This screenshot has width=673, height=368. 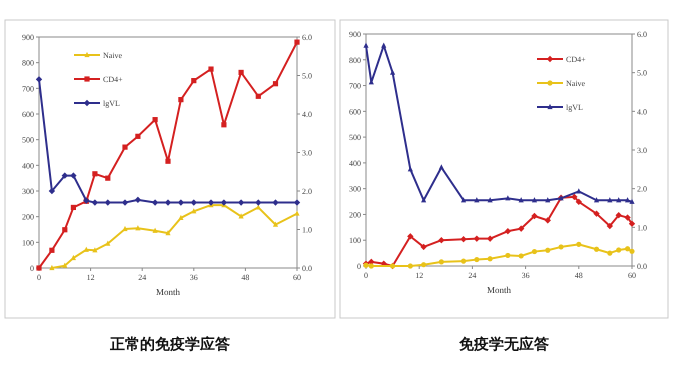 What do you see at coordinates (194, 277) in the screenshot?
I see `x-tick-label: 36` at bounding box center [194, 277].